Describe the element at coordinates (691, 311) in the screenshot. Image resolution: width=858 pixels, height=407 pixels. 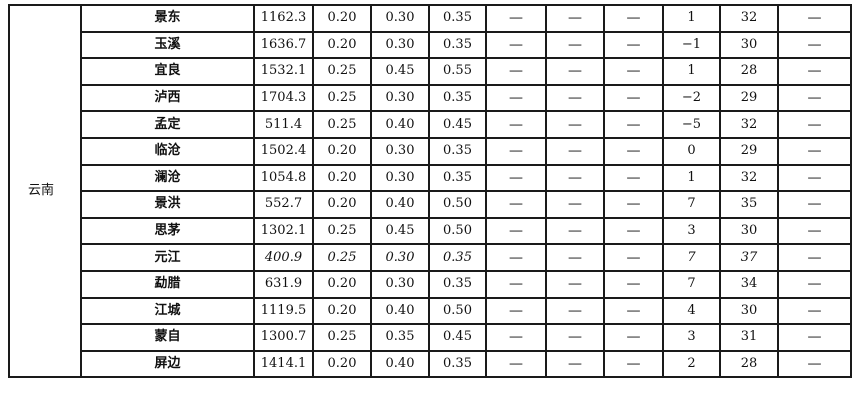
I see `min-temperature-cell: 4` at that location.